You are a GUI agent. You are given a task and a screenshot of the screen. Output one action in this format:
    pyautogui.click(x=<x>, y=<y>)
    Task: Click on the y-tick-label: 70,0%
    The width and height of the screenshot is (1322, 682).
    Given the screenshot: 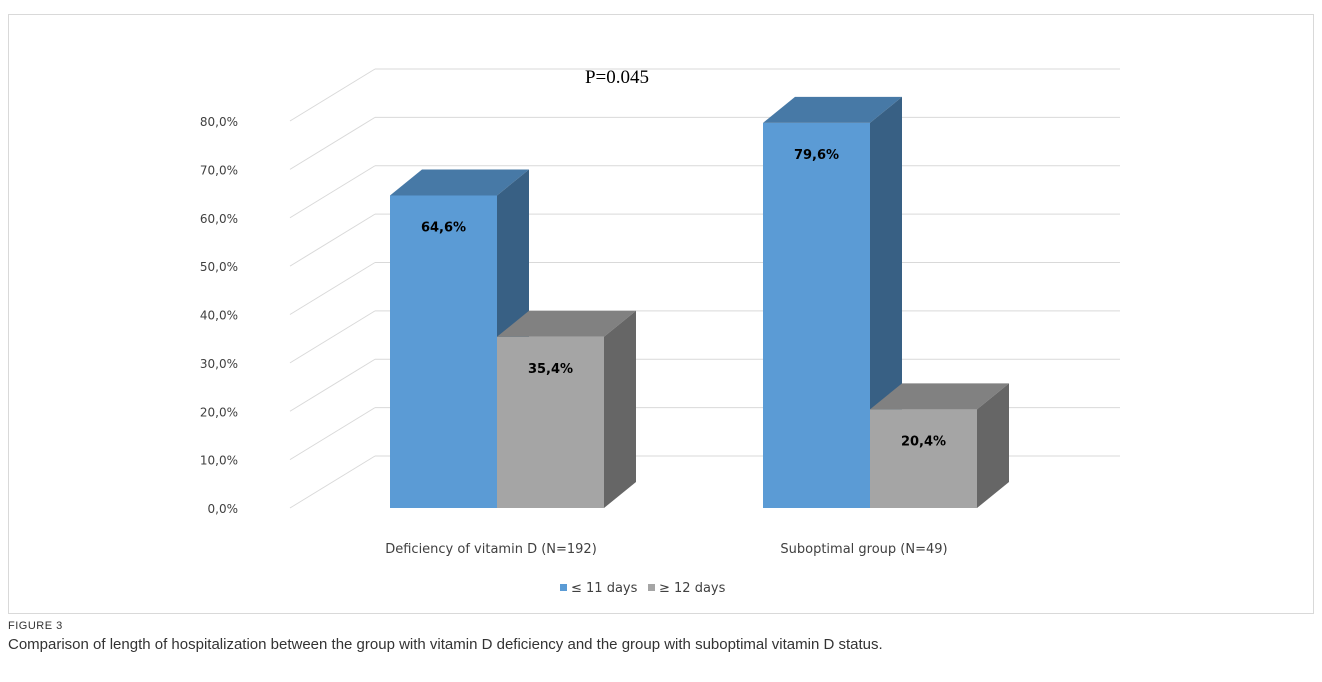 What is the action you would take?
    pyautogui.click(x=219, y=170)
    